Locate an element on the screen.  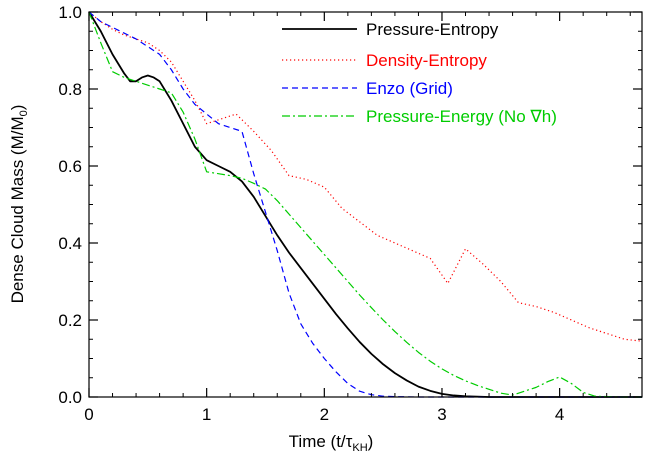
y-axis-title-subscript: 0 is located at coordinates (24, 113).